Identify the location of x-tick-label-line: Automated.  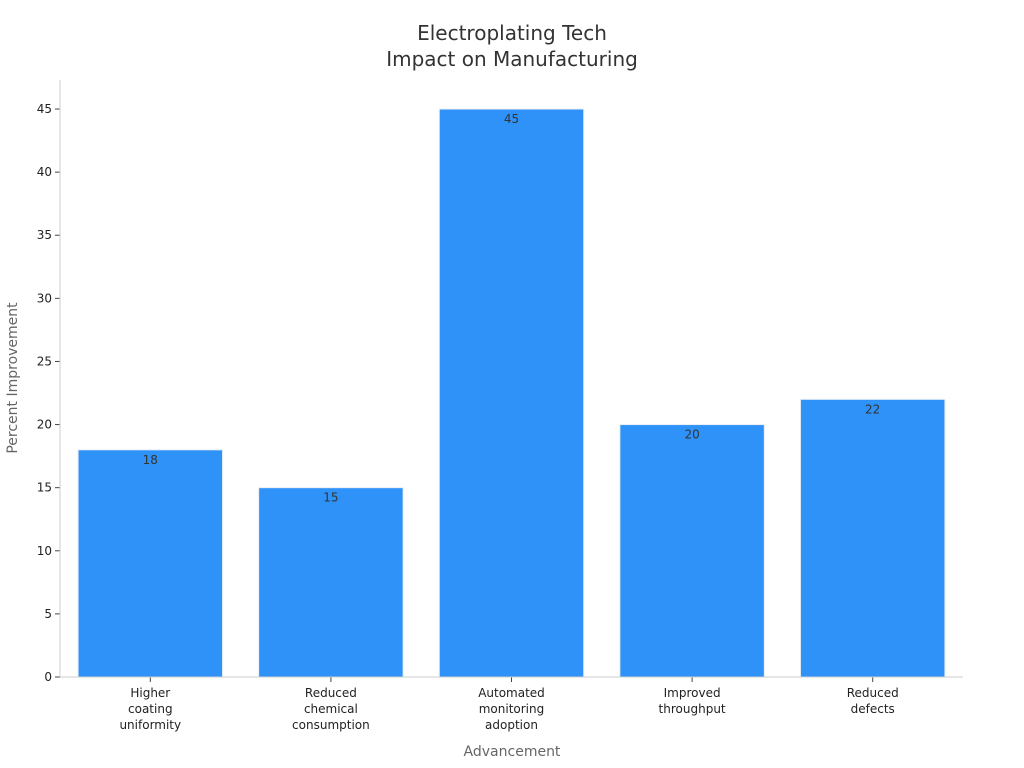
(511, 693).